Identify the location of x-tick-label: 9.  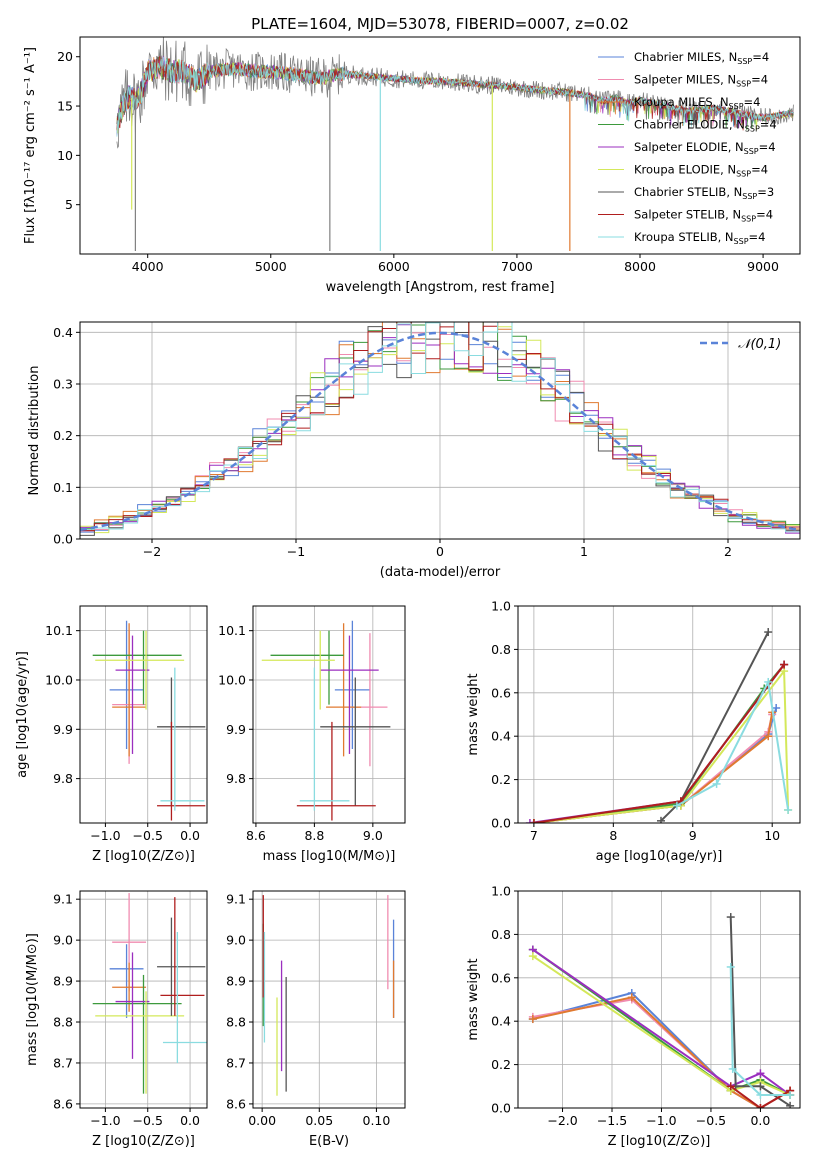
(693, 835).